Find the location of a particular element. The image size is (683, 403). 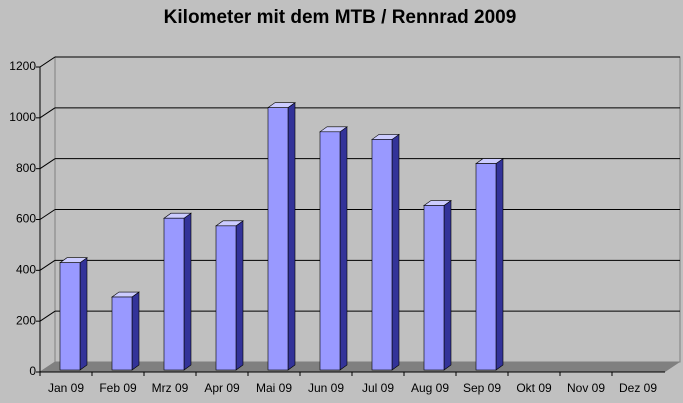

x-tick-label: Mai 09 is located at coordinates (274, 388).